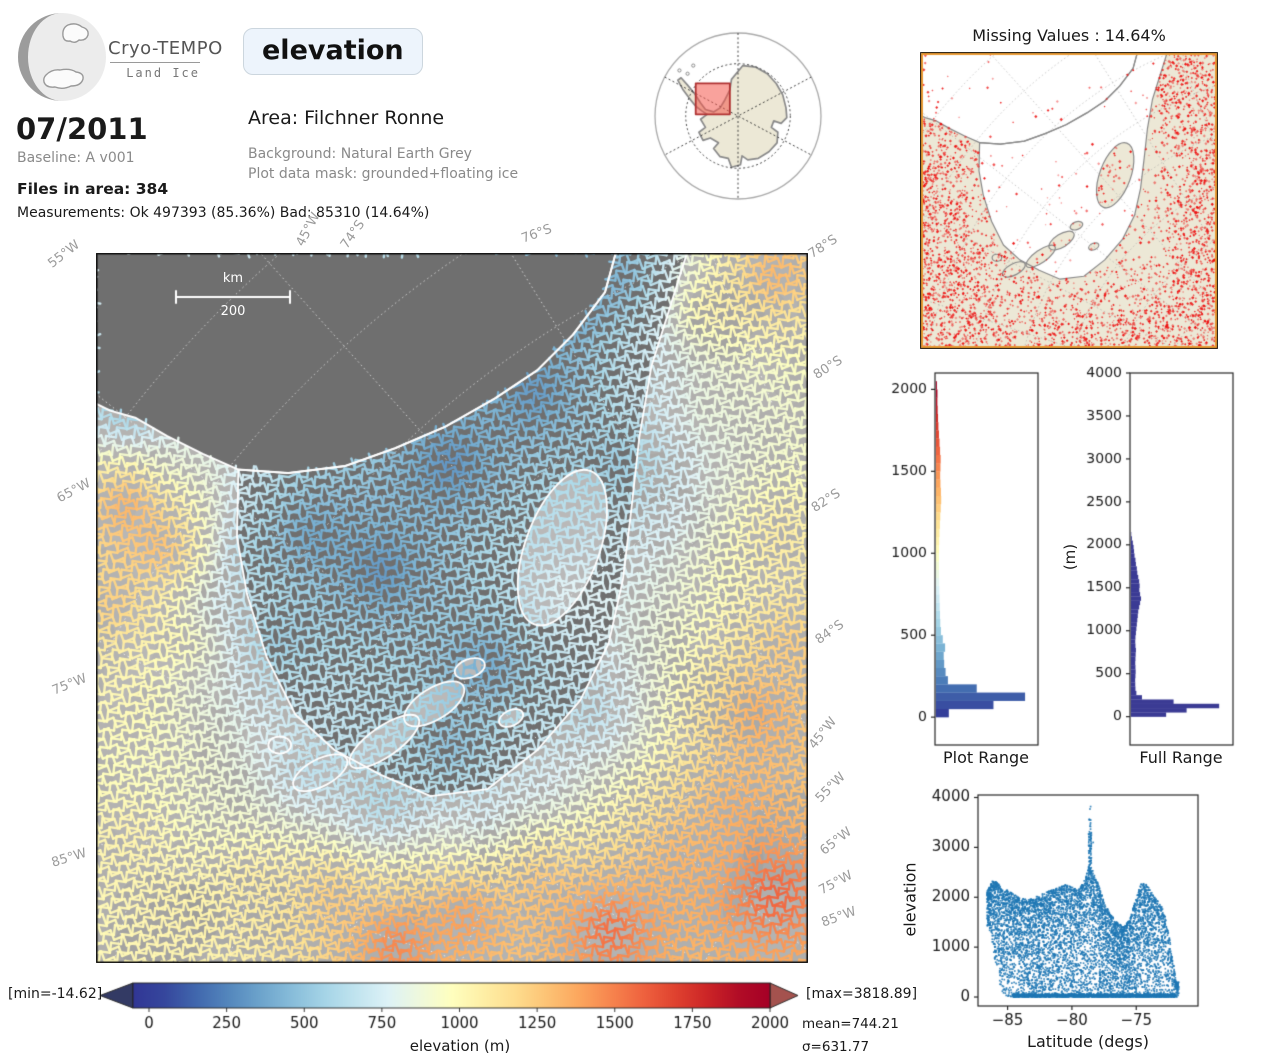  I want to click on full-range-histogram-canvas, so click(1155, 555).